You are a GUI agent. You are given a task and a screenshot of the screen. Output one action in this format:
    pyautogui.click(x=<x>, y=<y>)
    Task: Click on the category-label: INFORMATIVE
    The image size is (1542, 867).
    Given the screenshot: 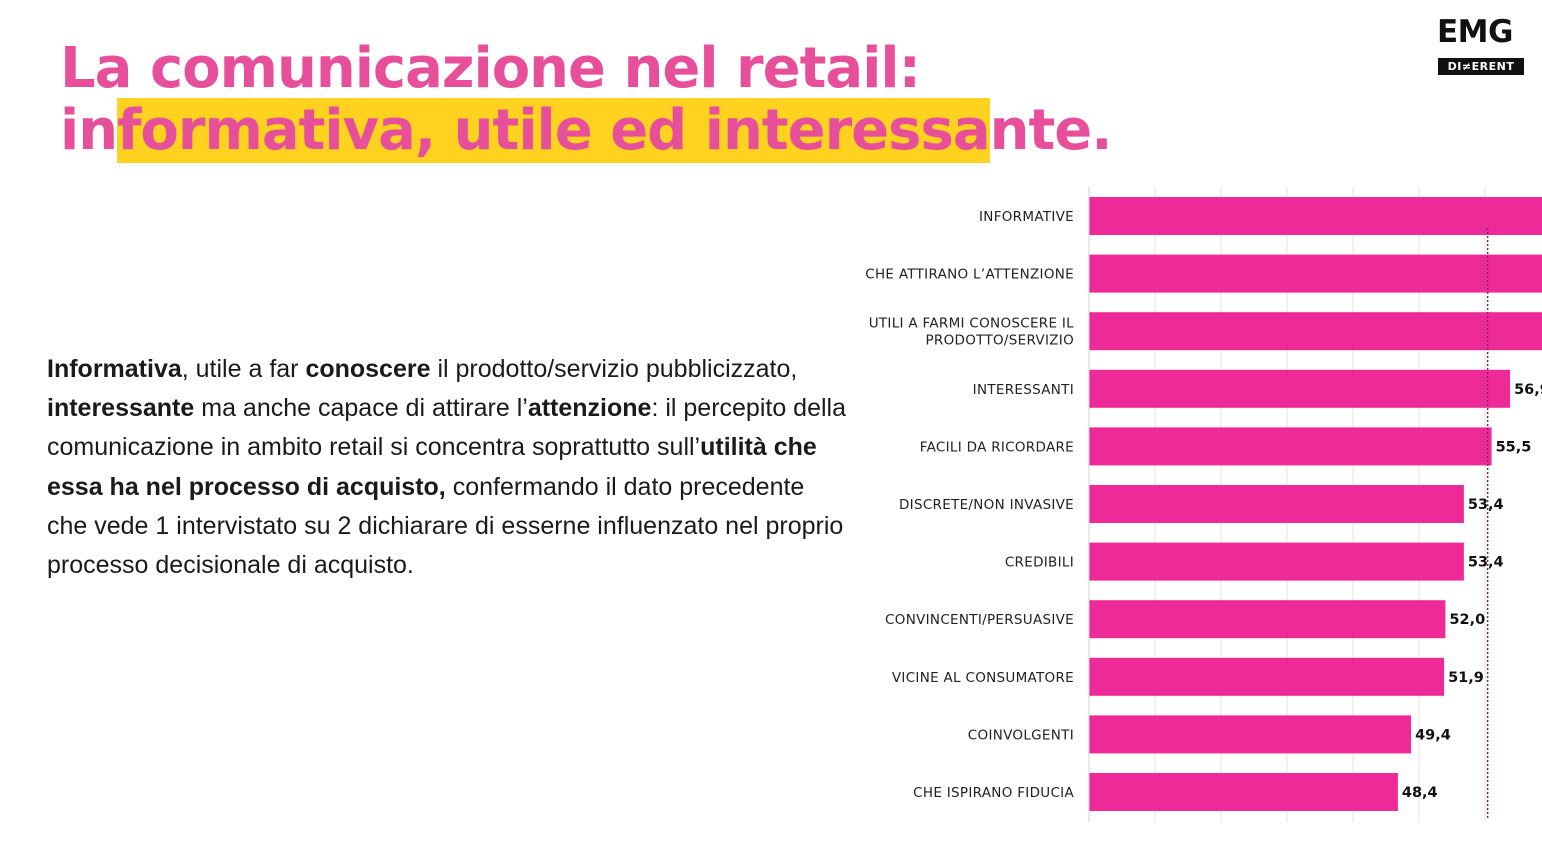 What is the action you would take?
    pyautogui.click(x=1026, y=217)
    